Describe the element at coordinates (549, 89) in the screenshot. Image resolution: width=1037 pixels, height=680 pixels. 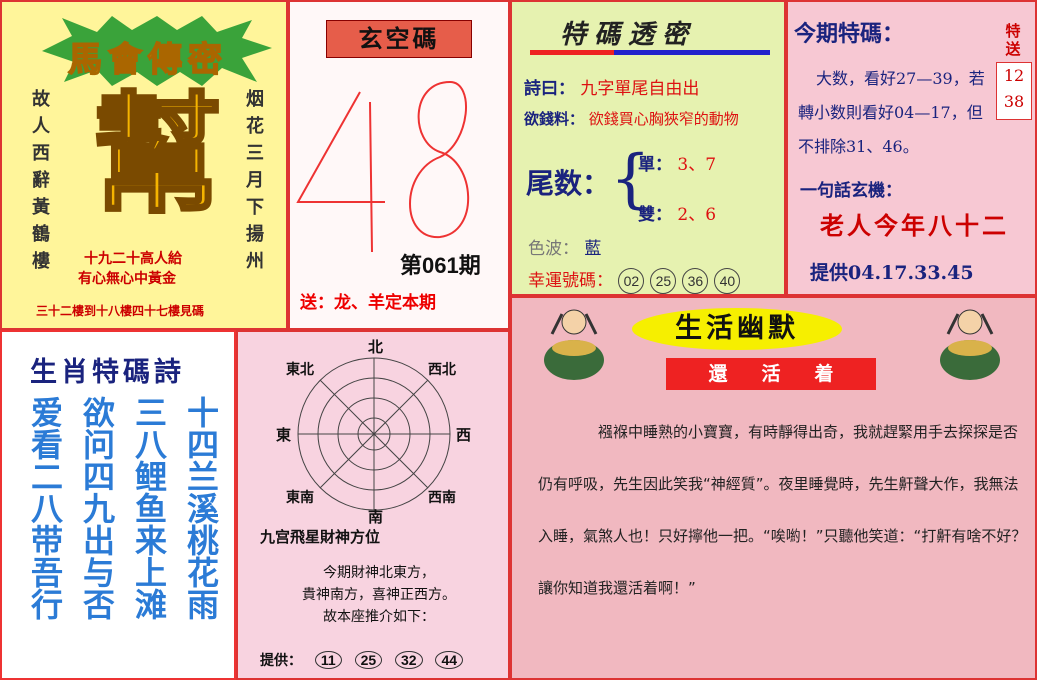
I see `poem-label: 詩曰：` at that location.